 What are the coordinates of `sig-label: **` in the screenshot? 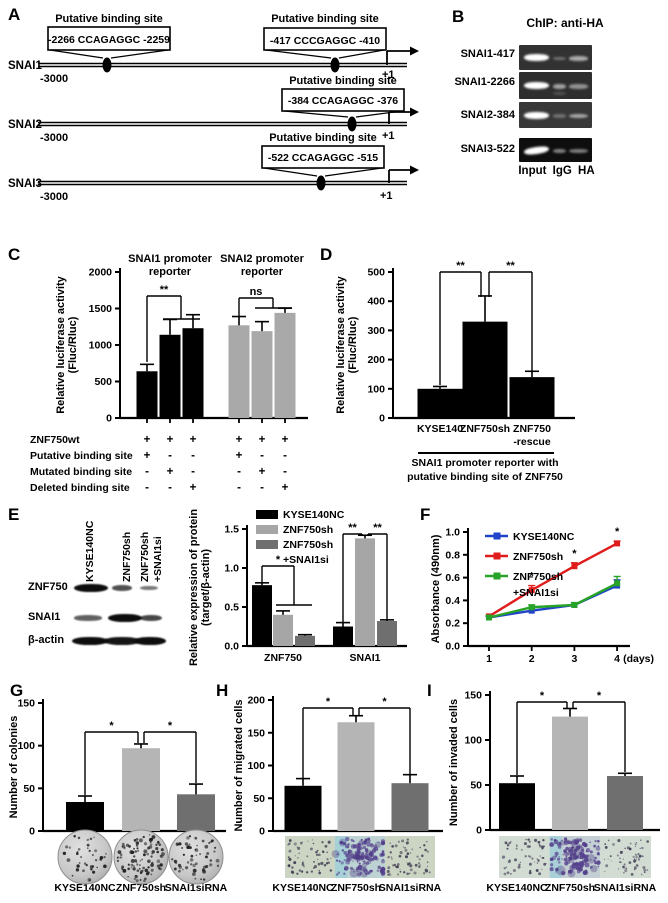 It's located at (510, 266).